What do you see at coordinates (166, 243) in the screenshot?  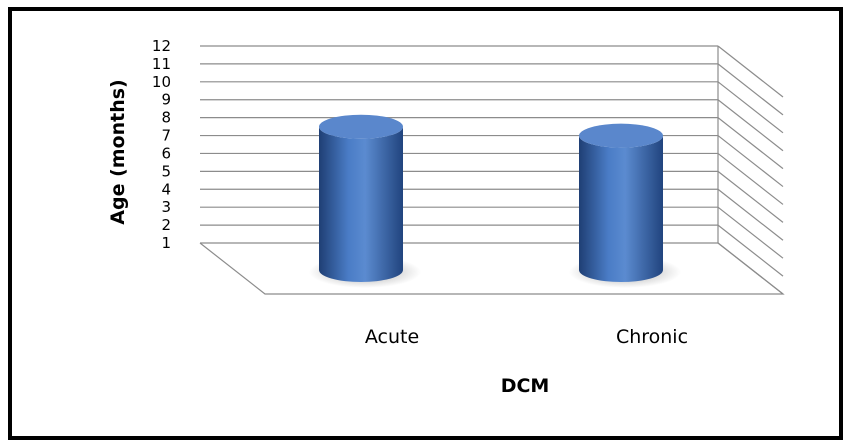 I see `y-tick-label: 1` at bounding box center [166, 243].